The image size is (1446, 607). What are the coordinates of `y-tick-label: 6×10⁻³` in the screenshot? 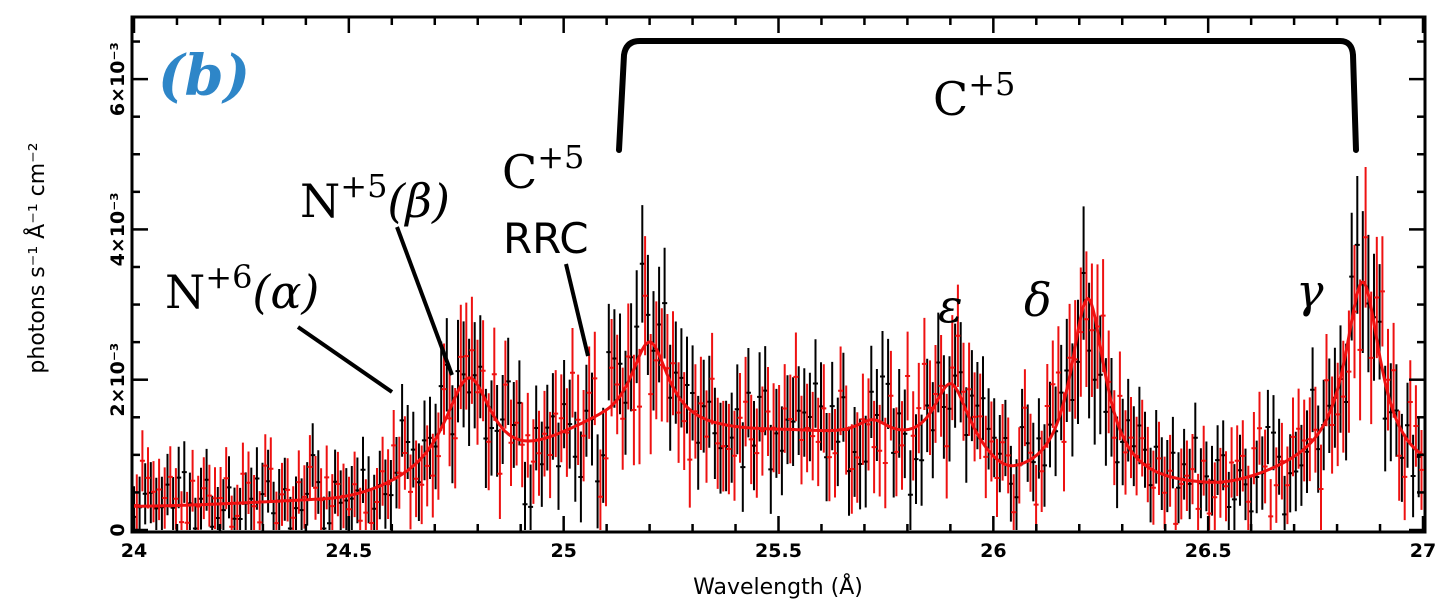 It's located at (118, 79).